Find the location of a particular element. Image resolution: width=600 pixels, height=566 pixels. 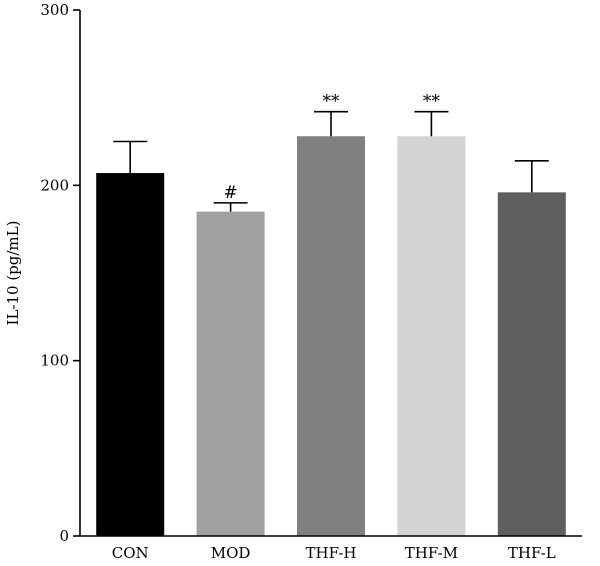

x-tick-label-mod: MOD is located at coordinates (231, 553).